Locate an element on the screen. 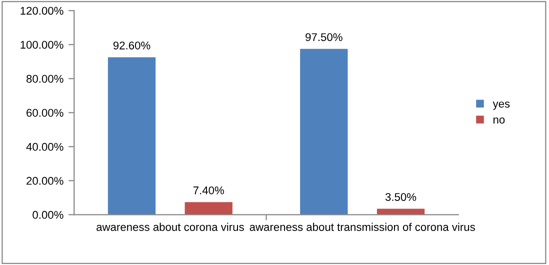 This screenshot has height=265, width=549. y-tick-label: 120.00% is located at coordinates (42, 10).